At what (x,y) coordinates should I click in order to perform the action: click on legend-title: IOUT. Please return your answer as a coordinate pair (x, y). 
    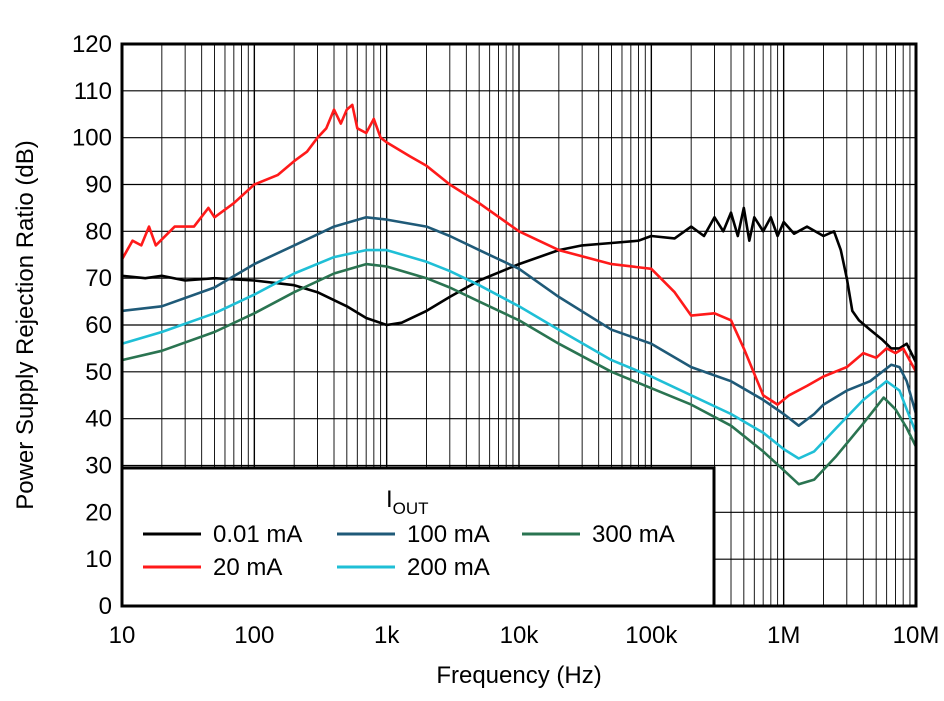
    Looking at the image, I should click on (407, 502).